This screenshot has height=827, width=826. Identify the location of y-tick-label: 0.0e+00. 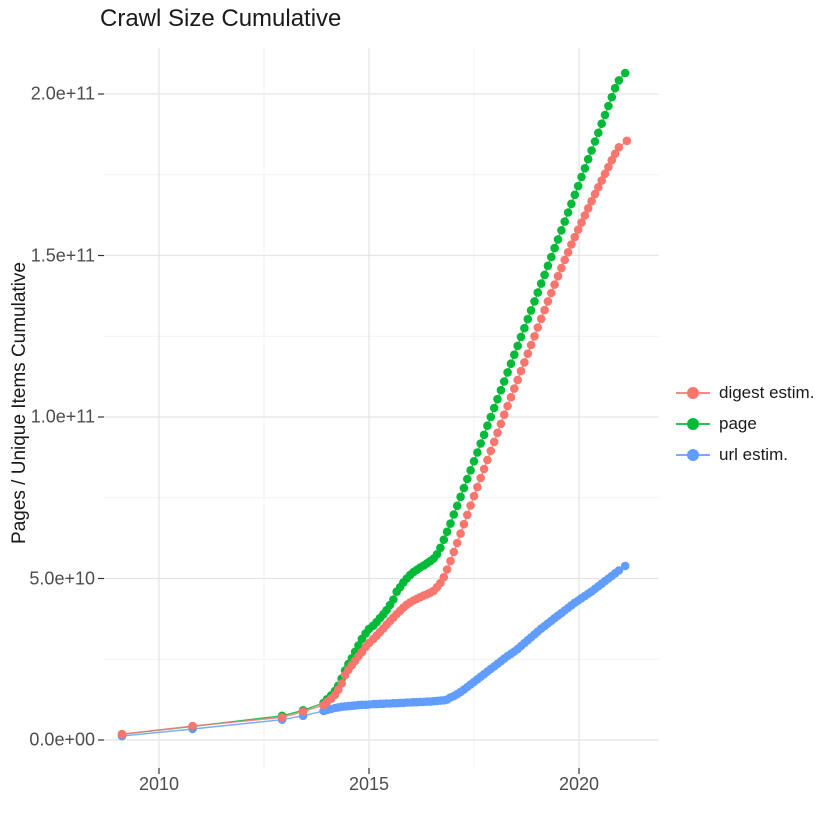
(62, 739).